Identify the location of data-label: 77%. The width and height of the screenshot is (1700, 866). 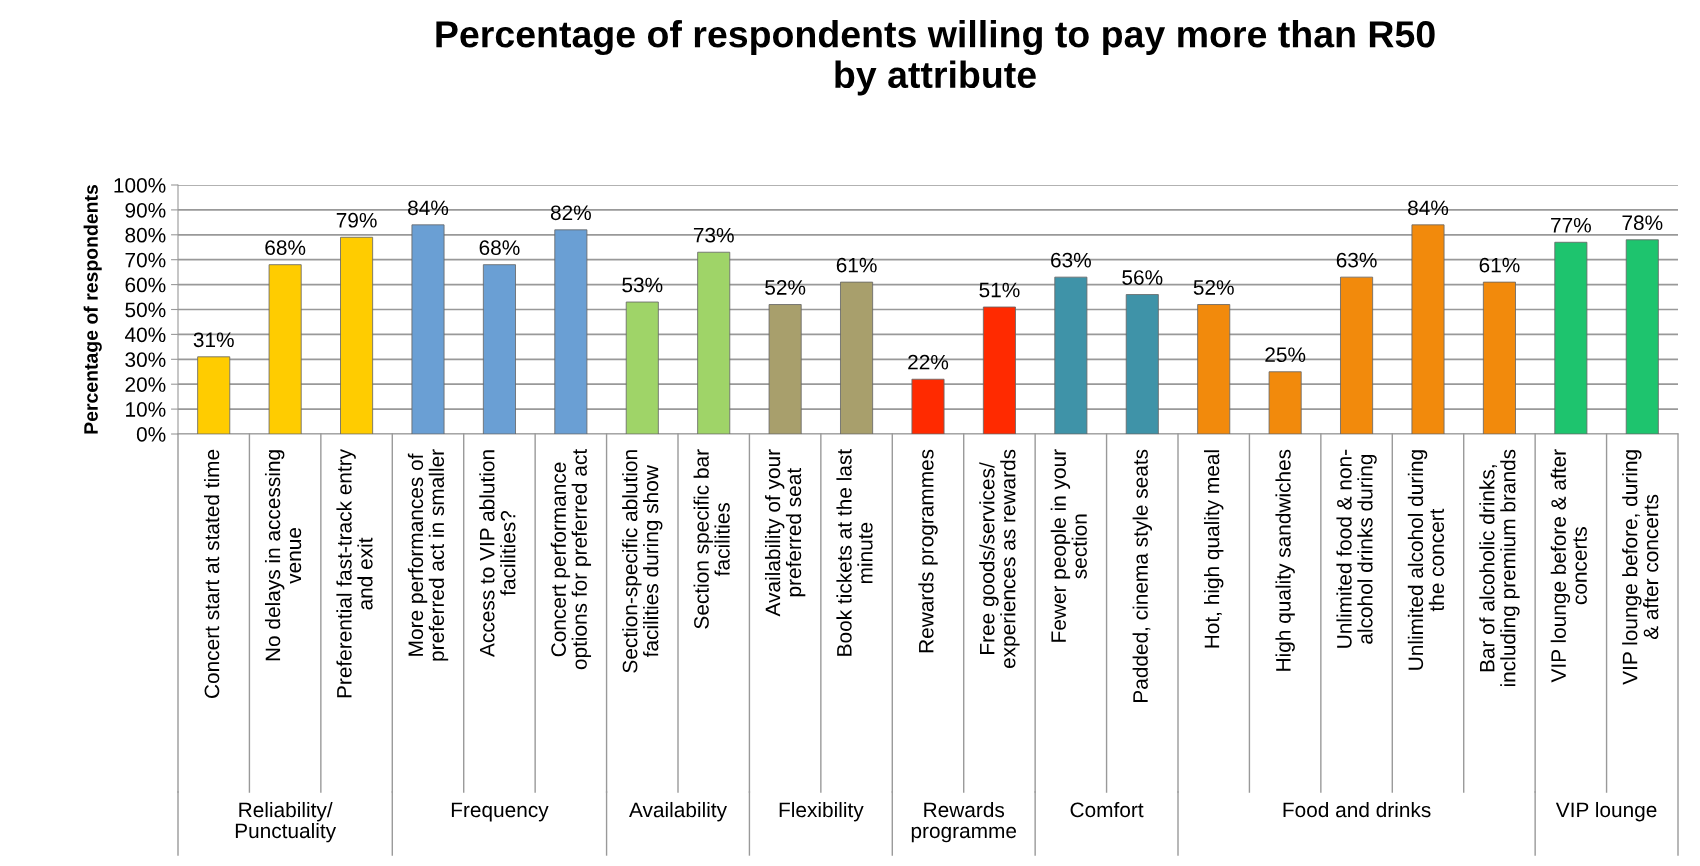
(1571, 225).